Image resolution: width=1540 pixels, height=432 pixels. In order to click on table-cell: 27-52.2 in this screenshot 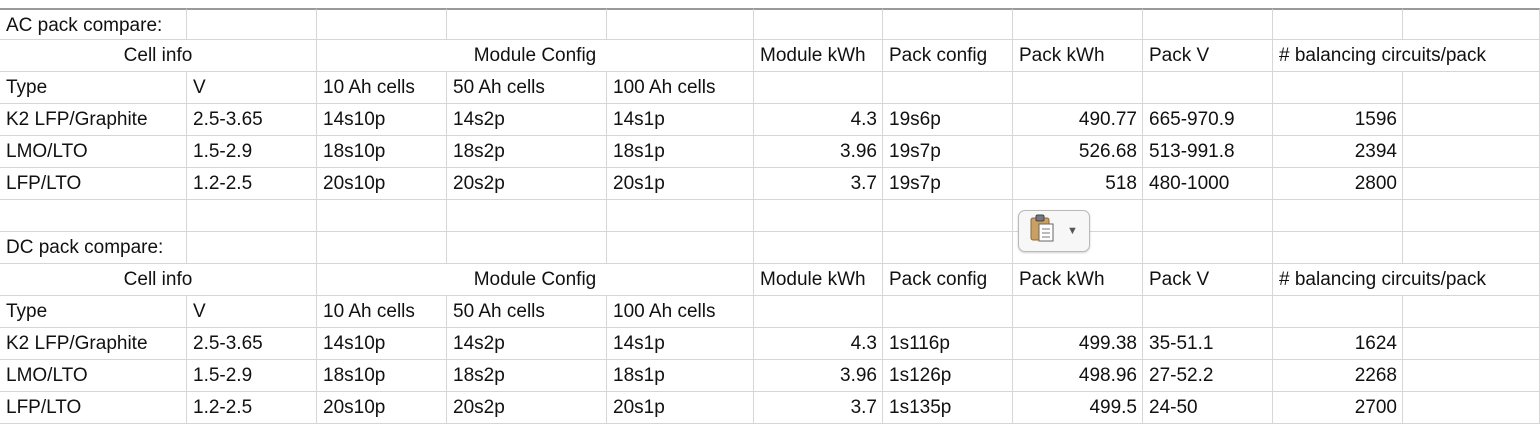, I will do `click(1208, 376)`.